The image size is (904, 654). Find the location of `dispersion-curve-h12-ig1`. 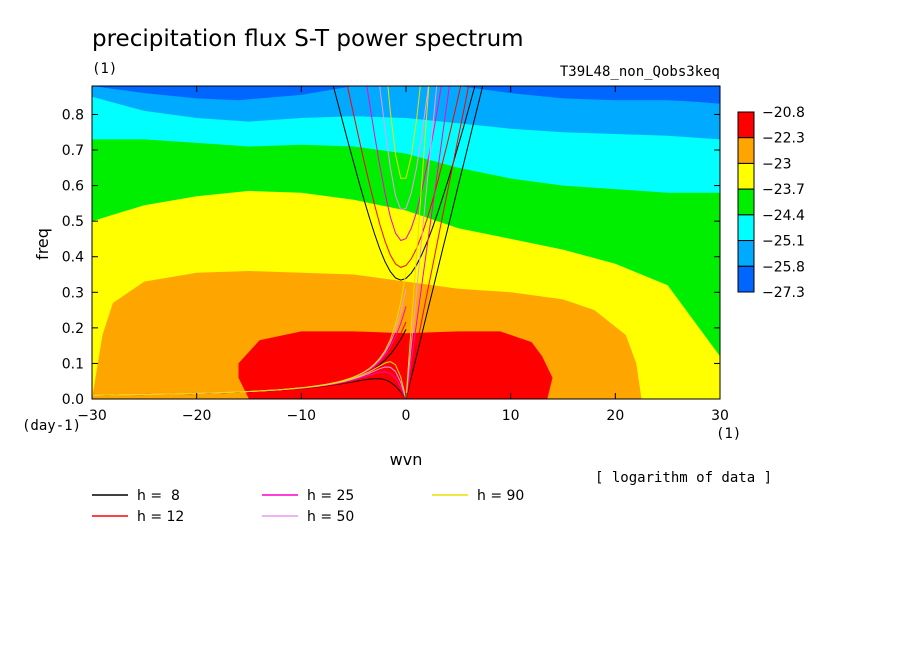

dispersion-curve-h12-ig1 is located at coordinates (404, 177).